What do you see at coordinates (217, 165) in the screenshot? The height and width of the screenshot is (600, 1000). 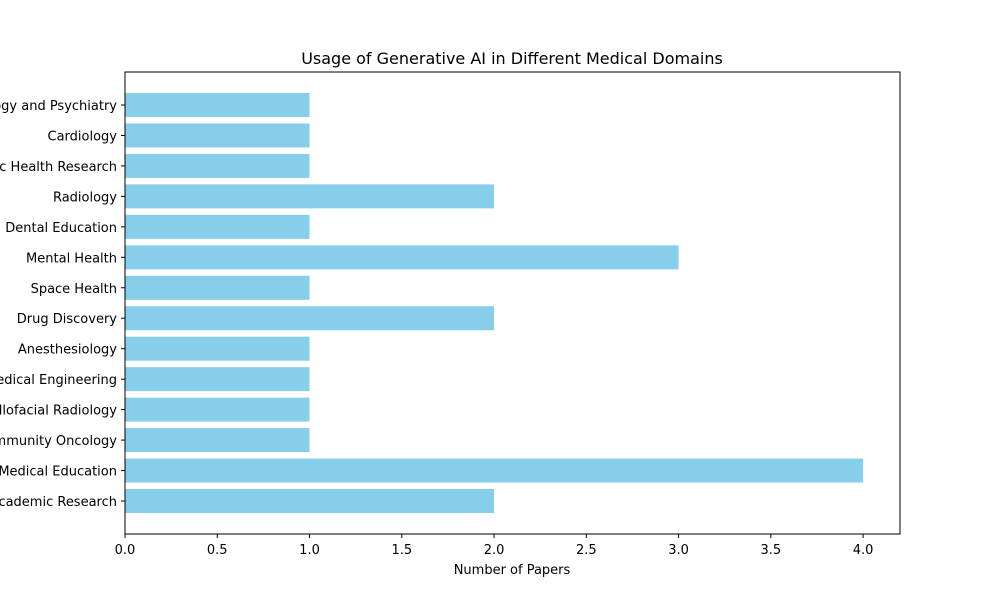 I see `bar-public-health-research` at bounding box center [217, 165].